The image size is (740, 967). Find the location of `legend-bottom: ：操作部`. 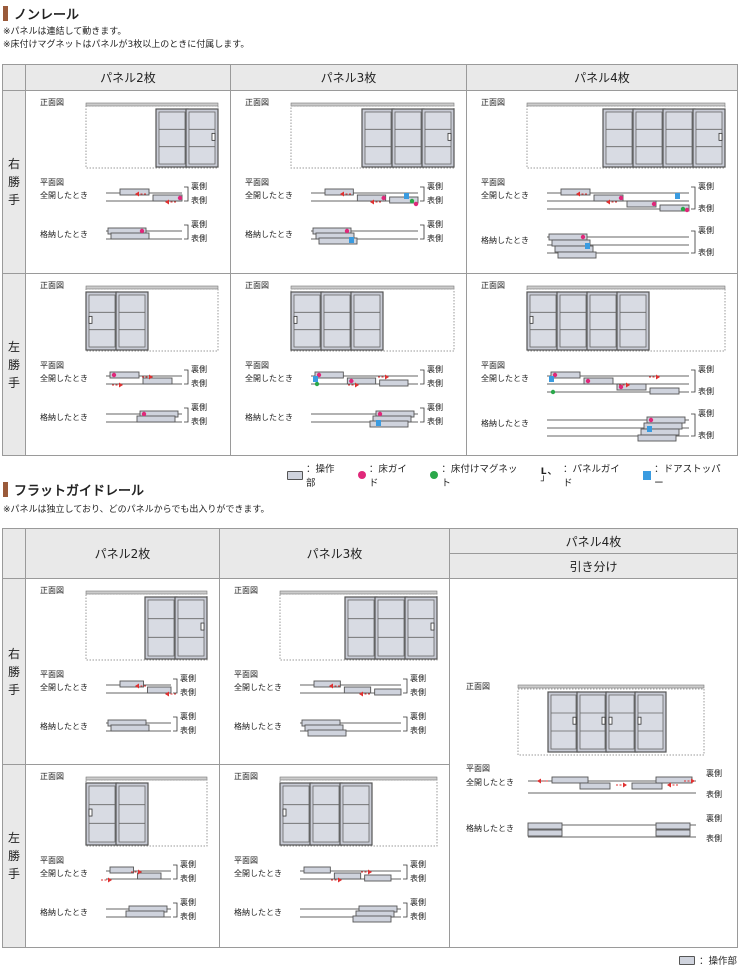

legend-bottom: ：操作部 is located at coordinates (708, 960).